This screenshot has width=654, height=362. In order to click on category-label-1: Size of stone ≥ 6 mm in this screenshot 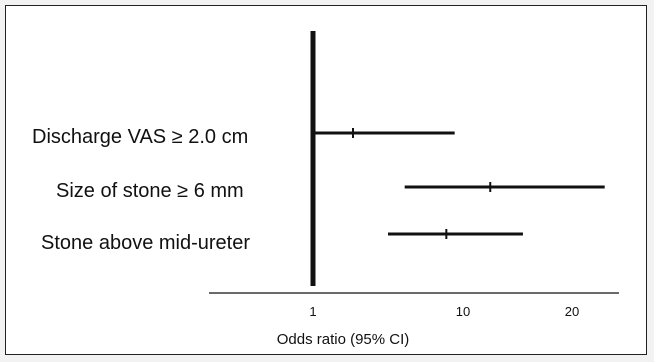, I will do `click(150, 191)`.